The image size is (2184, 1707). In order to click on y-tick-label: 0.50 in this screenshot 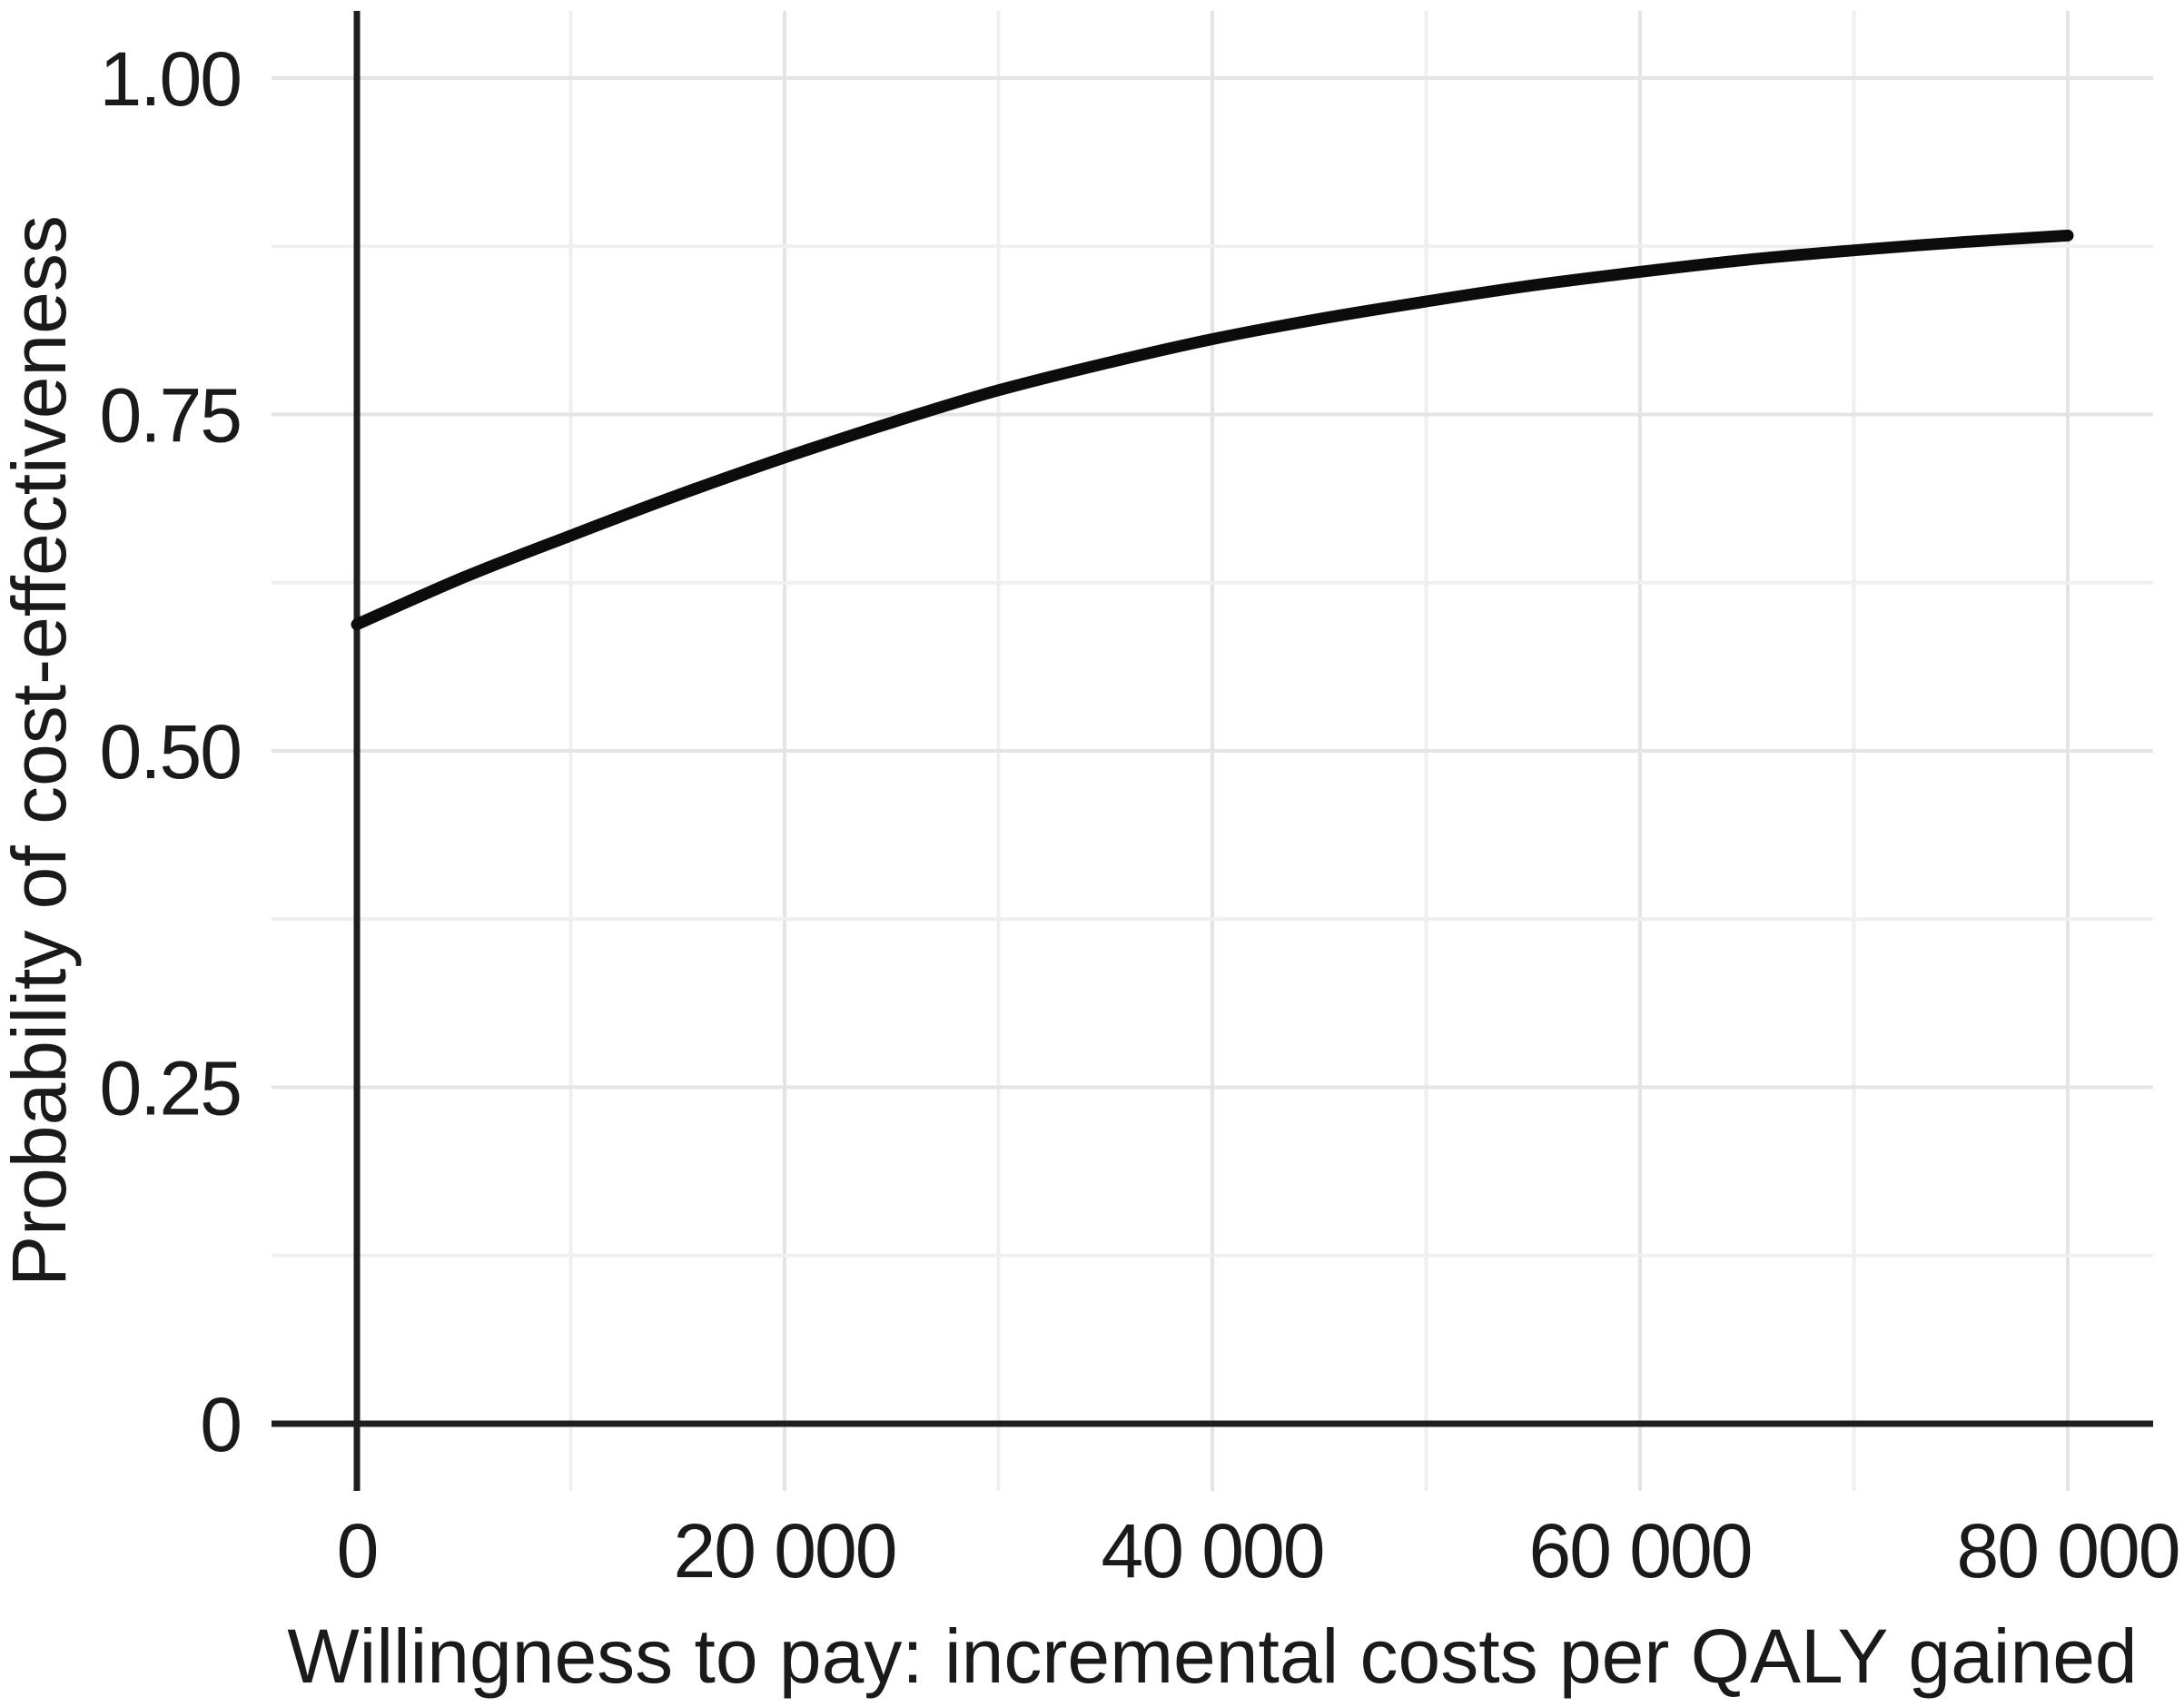, I will do `click(171, 751)`.